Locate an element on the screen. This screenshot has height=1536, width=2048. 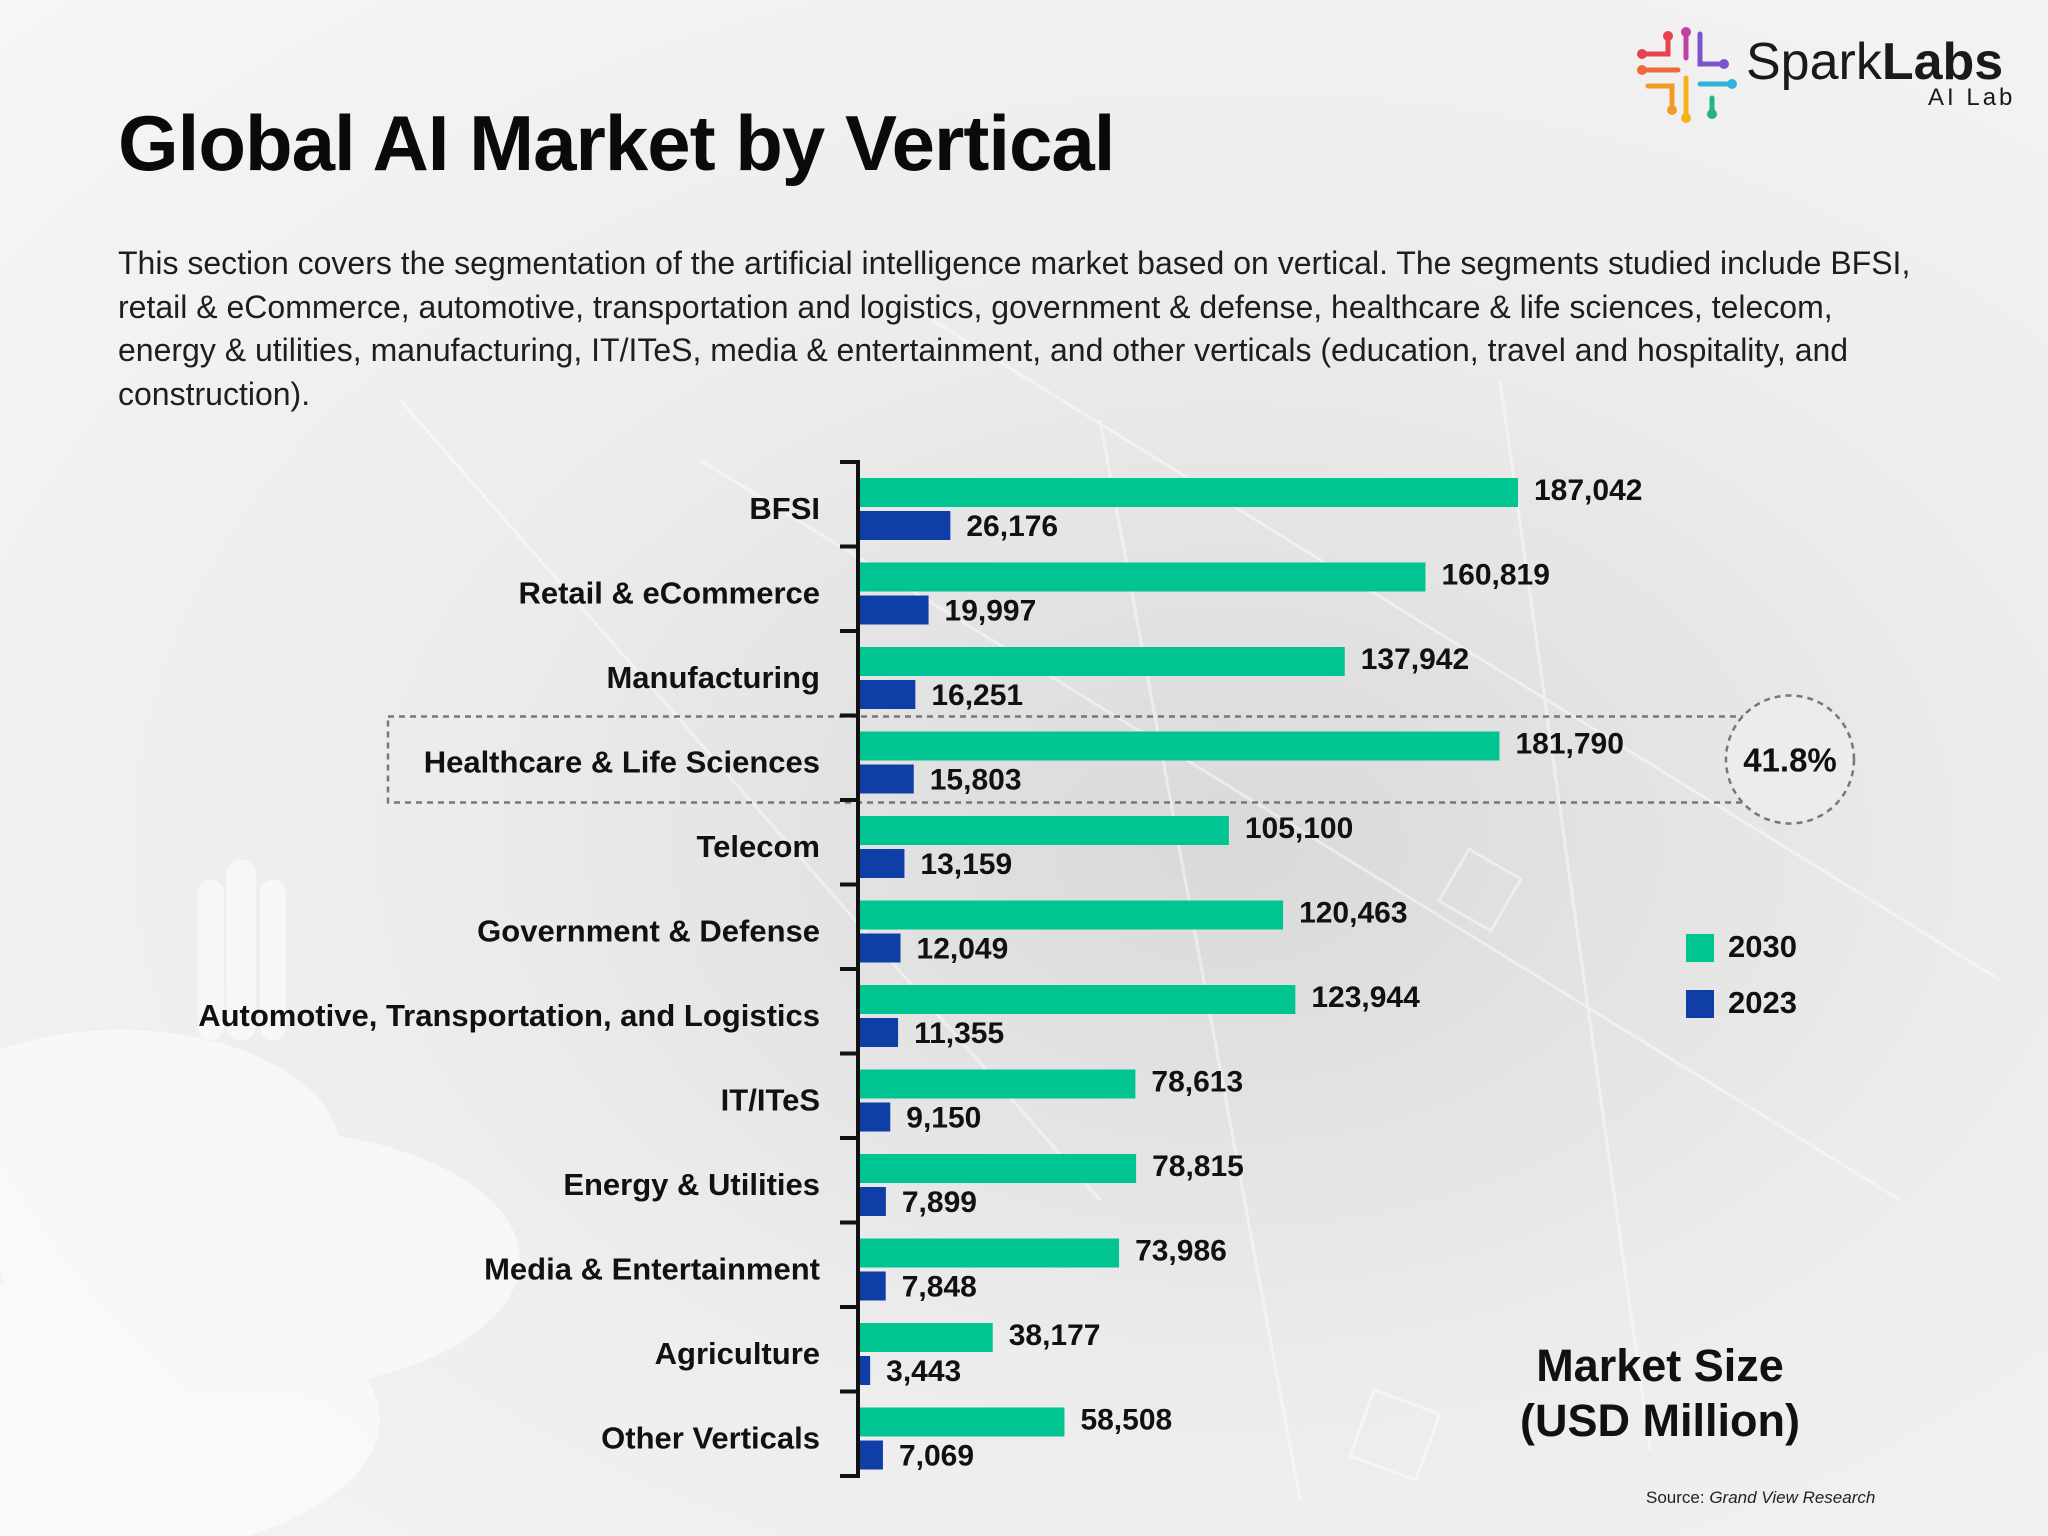
data-label-2023: 11,355 is located at coordinates (959, 1033).